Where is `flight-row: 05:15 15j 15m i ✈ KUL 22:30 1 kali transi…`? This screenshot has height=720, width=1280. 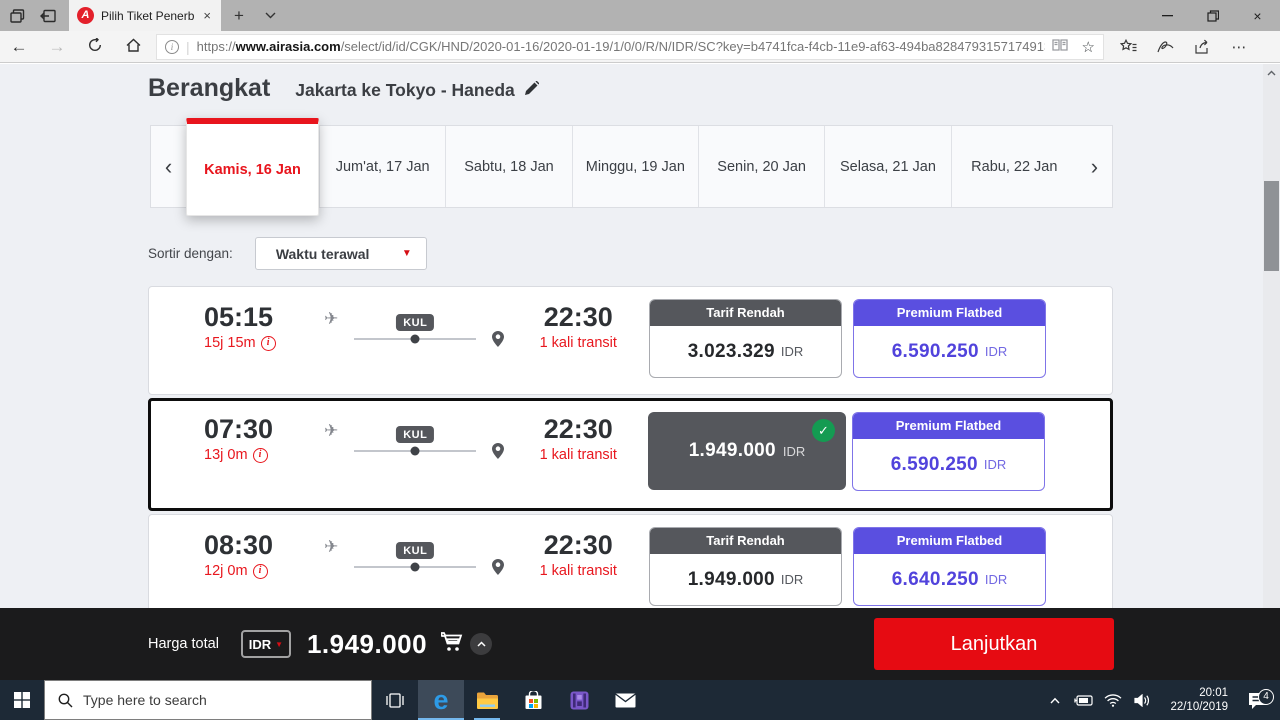 flight-row: 05:15 15j 15m i ✈ KUL 22:30 1 kali transi… is located at coordinates (630, 340).